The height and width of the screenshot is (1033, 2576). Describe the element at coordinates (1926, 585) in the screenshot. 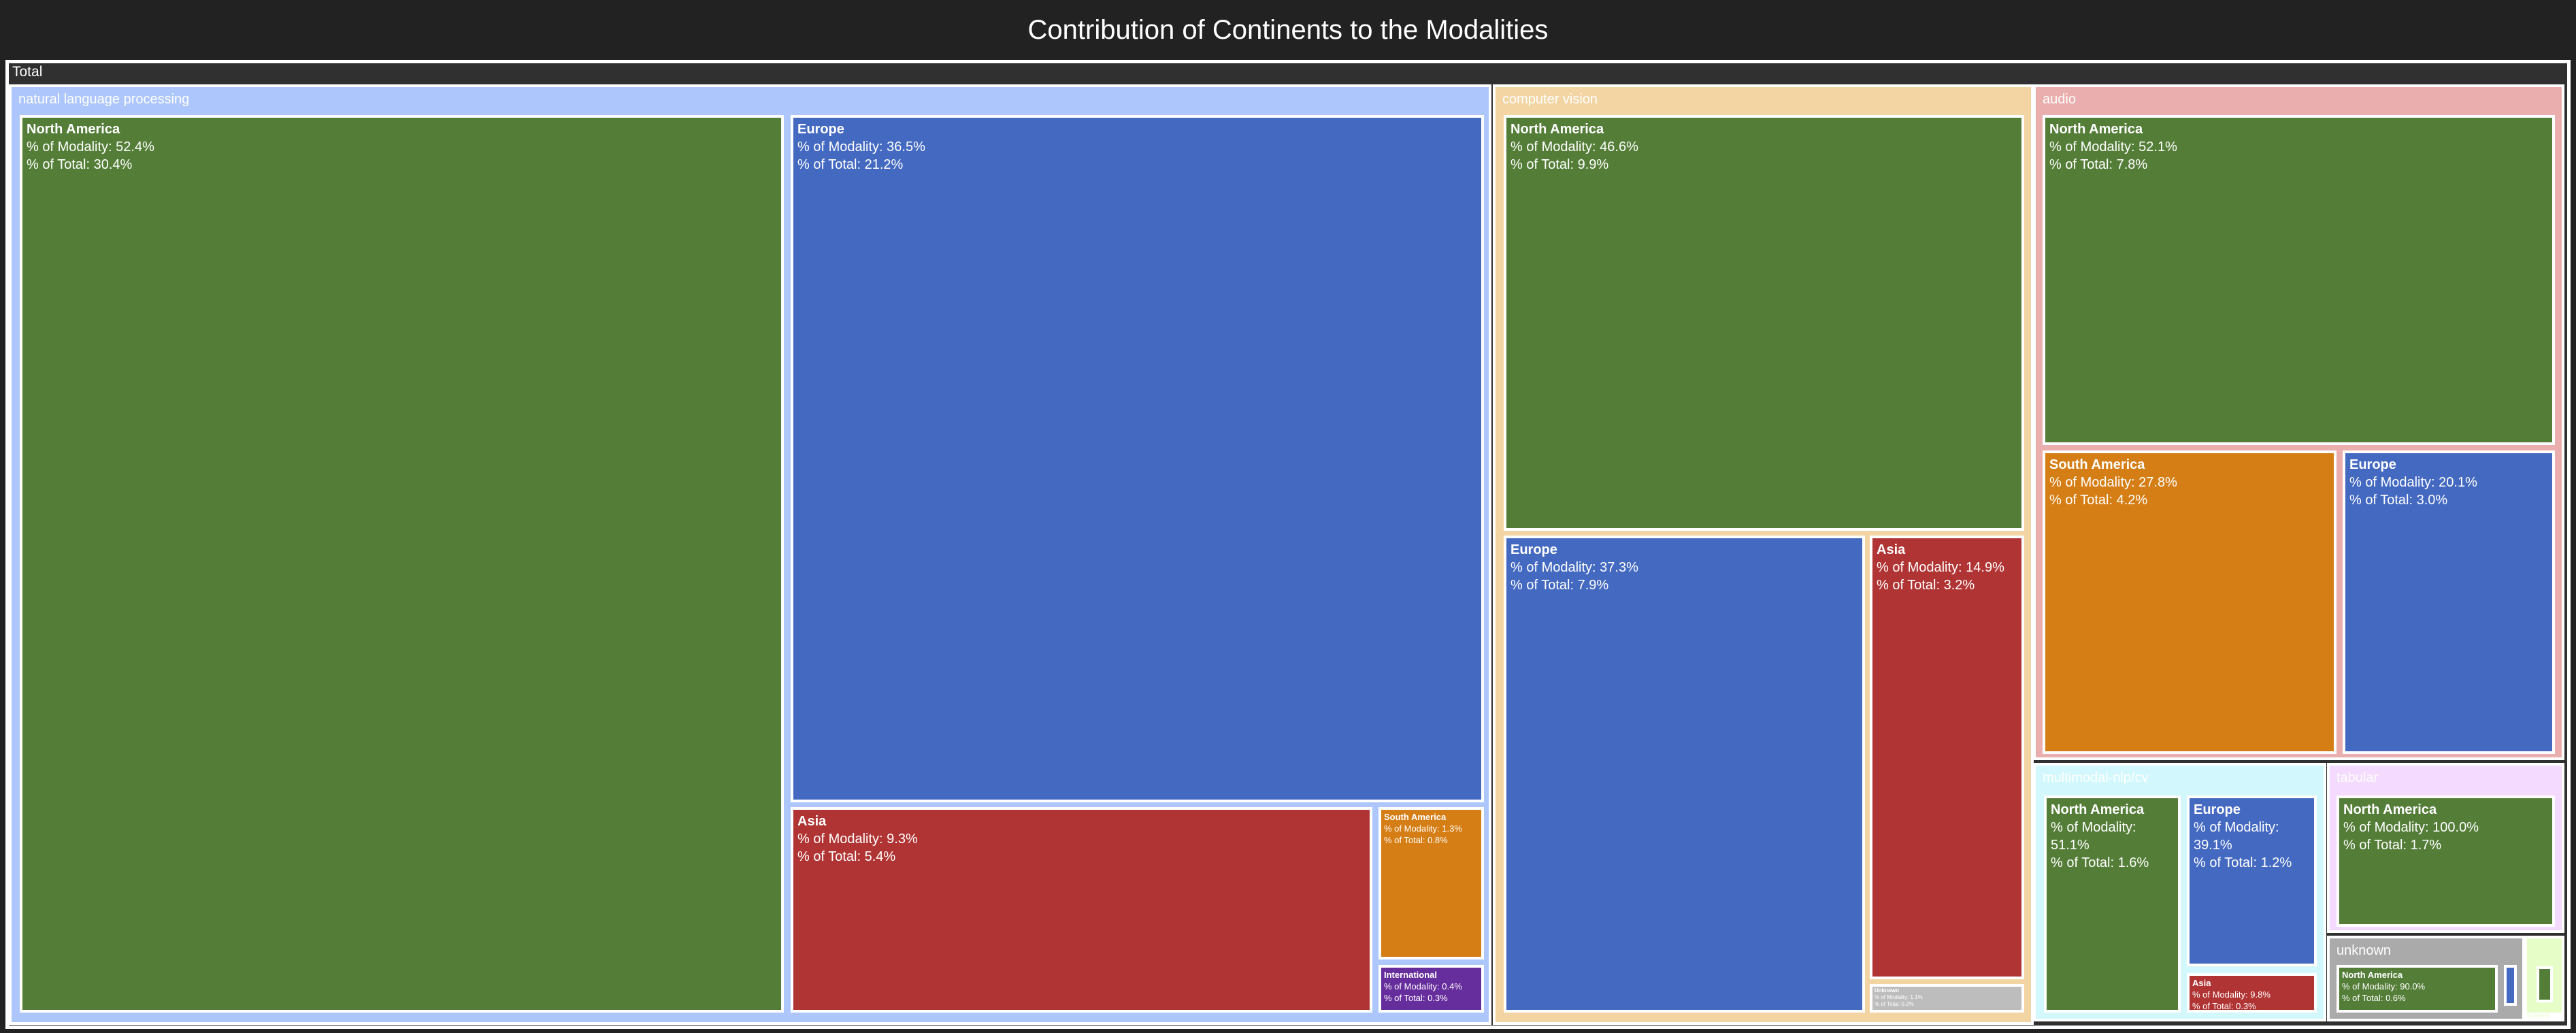

I see `pct-total: % of Total: 3.2%` at that location.